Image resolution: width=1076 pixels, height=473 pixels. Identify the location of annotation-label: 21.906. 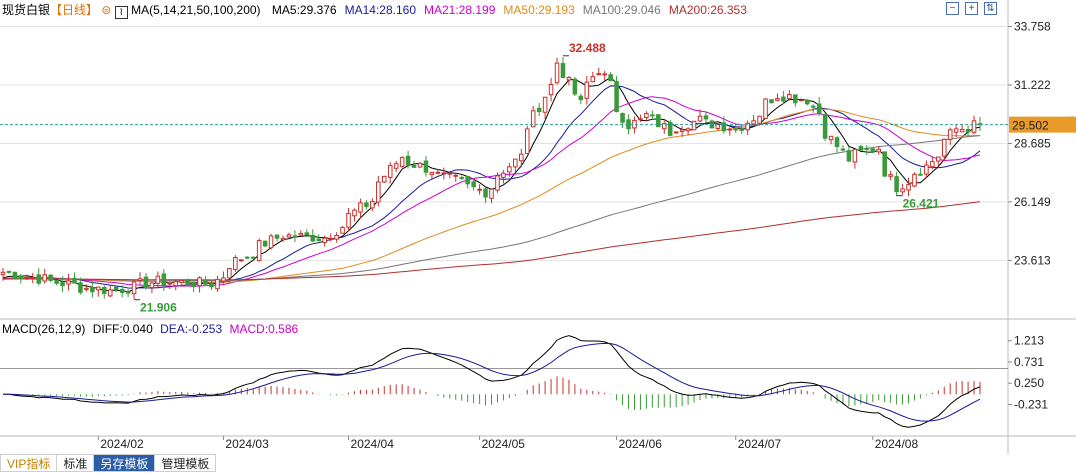
(158, 308).